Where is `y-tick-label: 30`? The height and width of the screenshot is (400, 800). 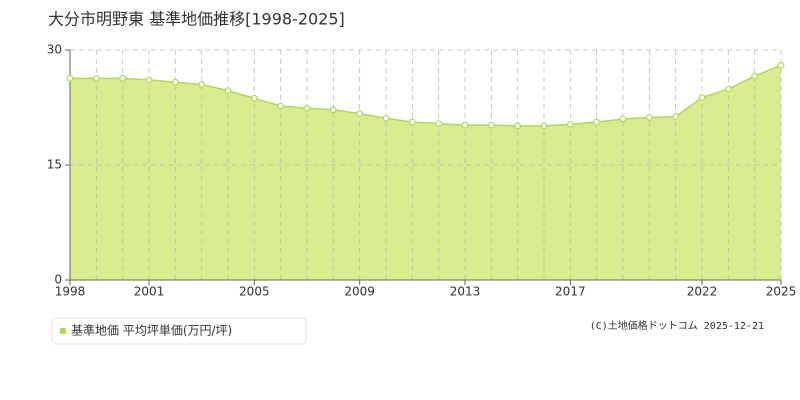
y-tick-label: 30 is located at coordinates (54, 50).